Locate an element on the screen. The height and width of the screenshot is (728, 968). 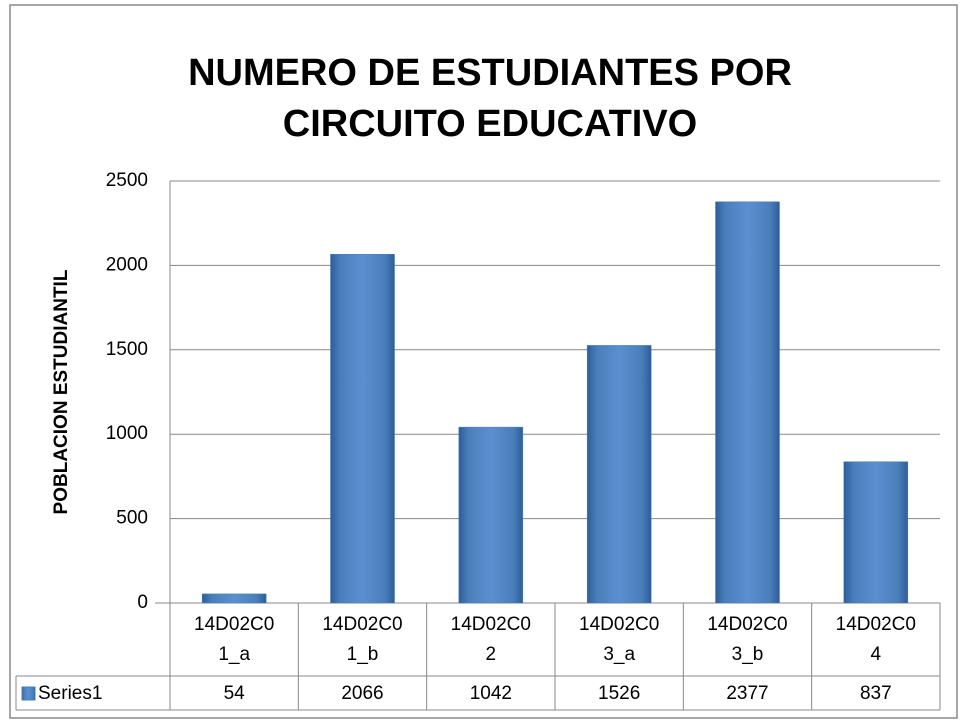
x-tick-label: 14D02C01_b is located at coordinates (362, 639).